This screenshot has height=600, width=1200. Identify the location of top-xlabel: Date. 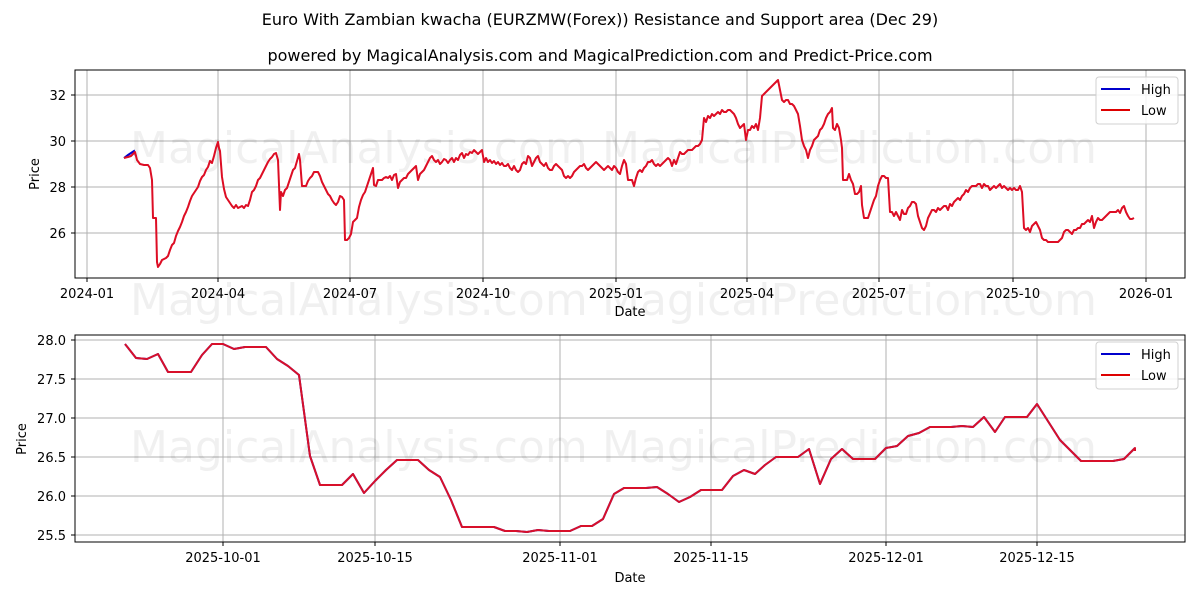
(629, 312).